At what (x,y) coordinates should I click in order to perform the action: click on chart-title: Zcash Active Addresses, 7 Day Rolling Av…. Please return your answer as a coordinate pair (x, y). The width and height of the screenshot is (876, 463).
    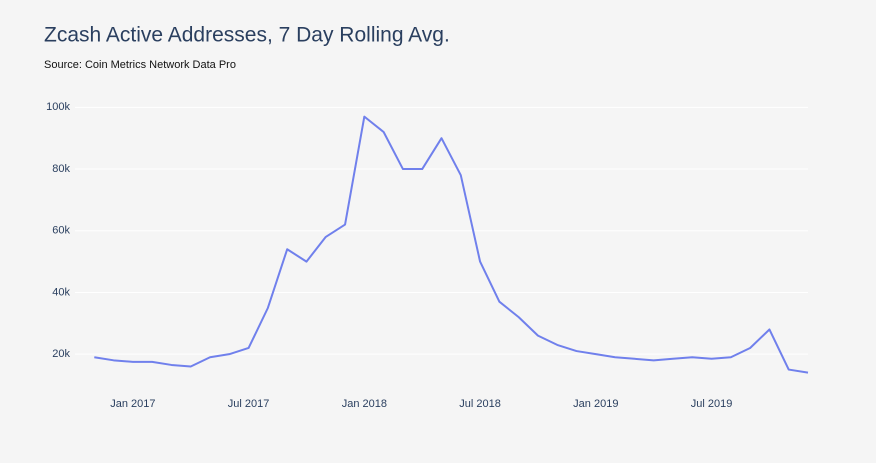
    Looking at the image, I should click on (247, 35).